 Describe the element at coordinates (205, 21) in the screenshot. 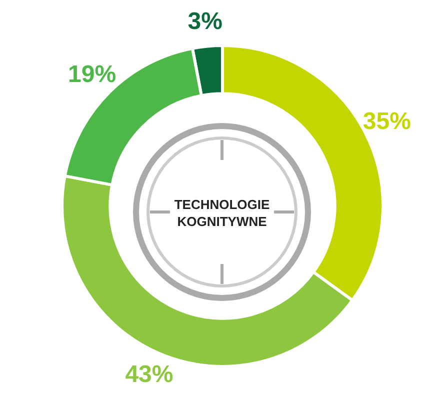

I see `data-label: 3%` at that location.